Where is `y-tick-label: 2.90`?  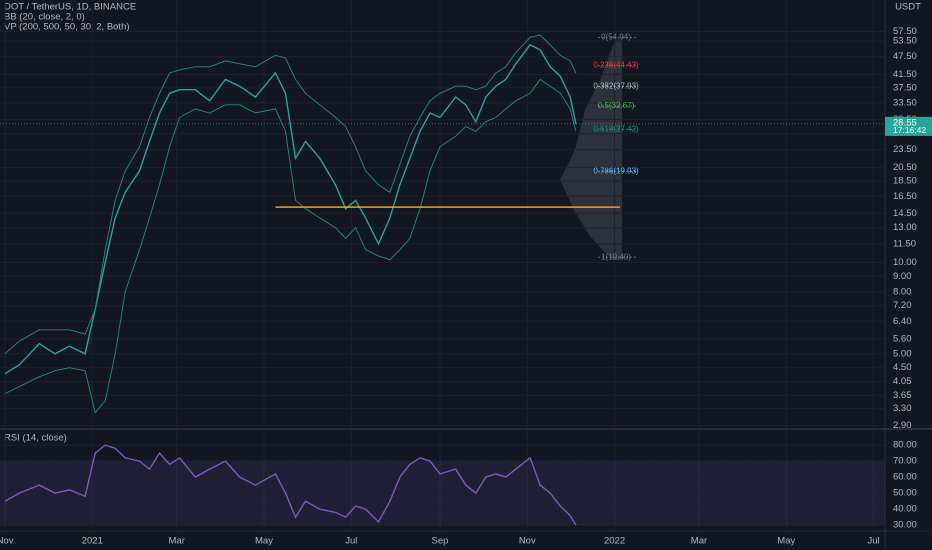 y-tick-label: 2.90 is located at coordinates (902, 425).